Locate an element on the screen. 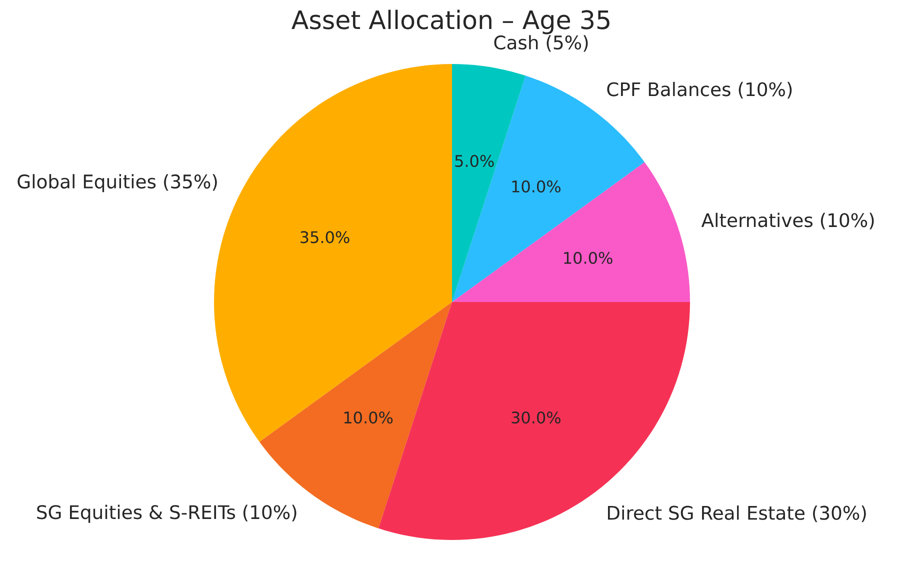 Image resolution: width=903 pixels, height=576 pixels. data-label: 30.0% is located at coordinates (536, 417).